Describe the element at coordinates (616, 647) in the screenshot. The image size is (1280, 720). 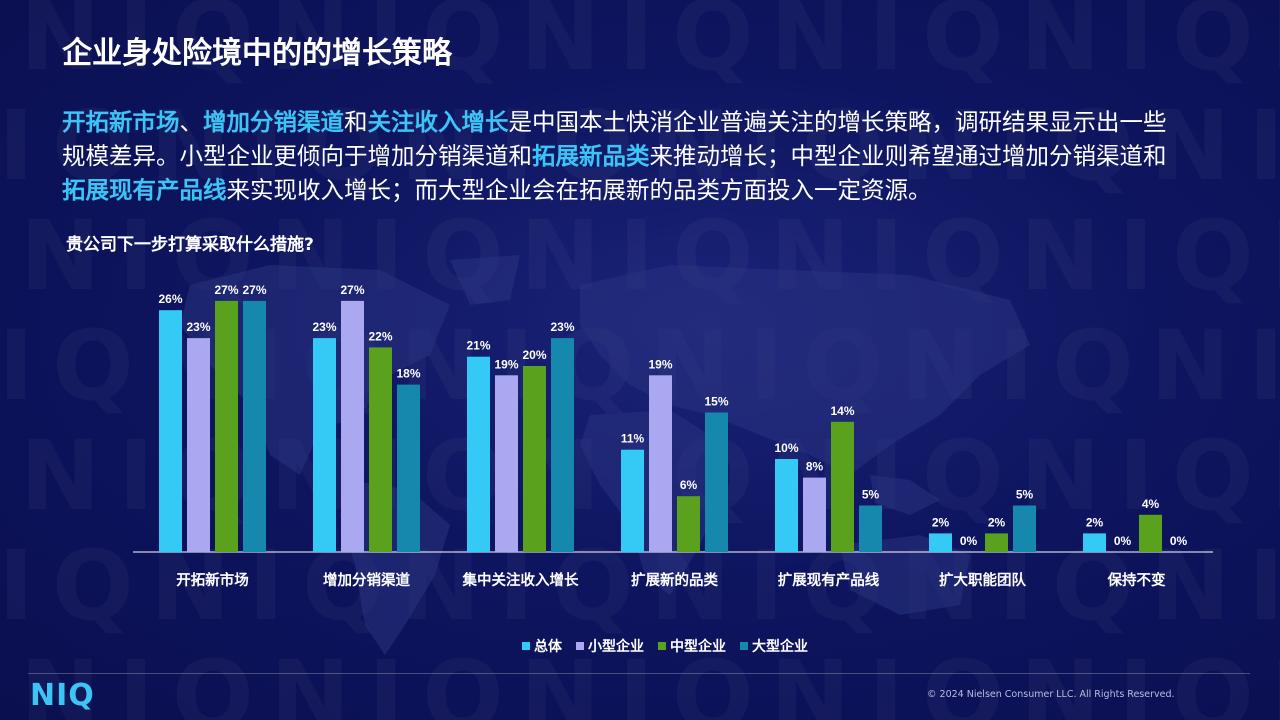
I see `legend-label: 小型企业` at that location.